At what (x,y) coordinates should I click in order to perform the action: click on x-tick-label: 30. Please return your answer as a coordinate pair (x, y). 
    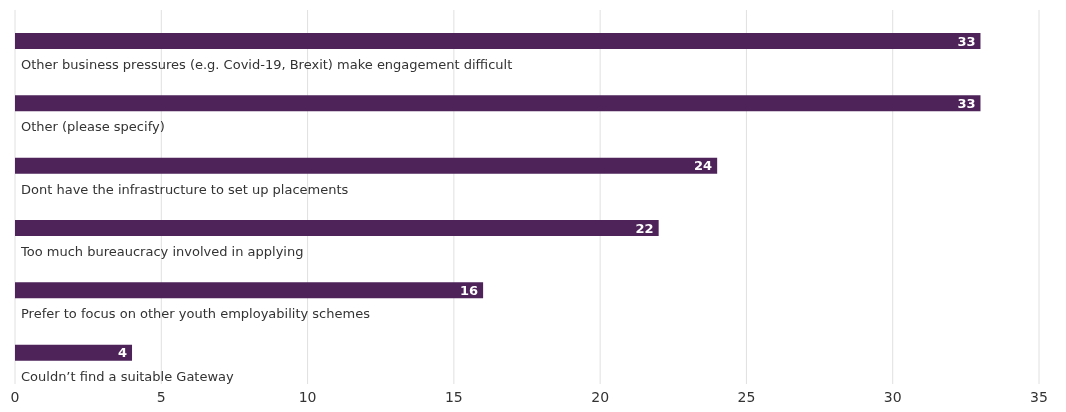
    Looking at the image, I should click on (892, 396).